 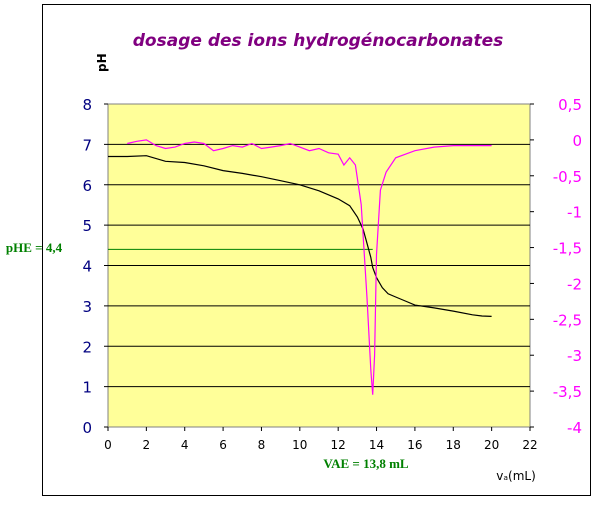 I want to click on left-tick-label-8: 8, so click(x=87, y=105).